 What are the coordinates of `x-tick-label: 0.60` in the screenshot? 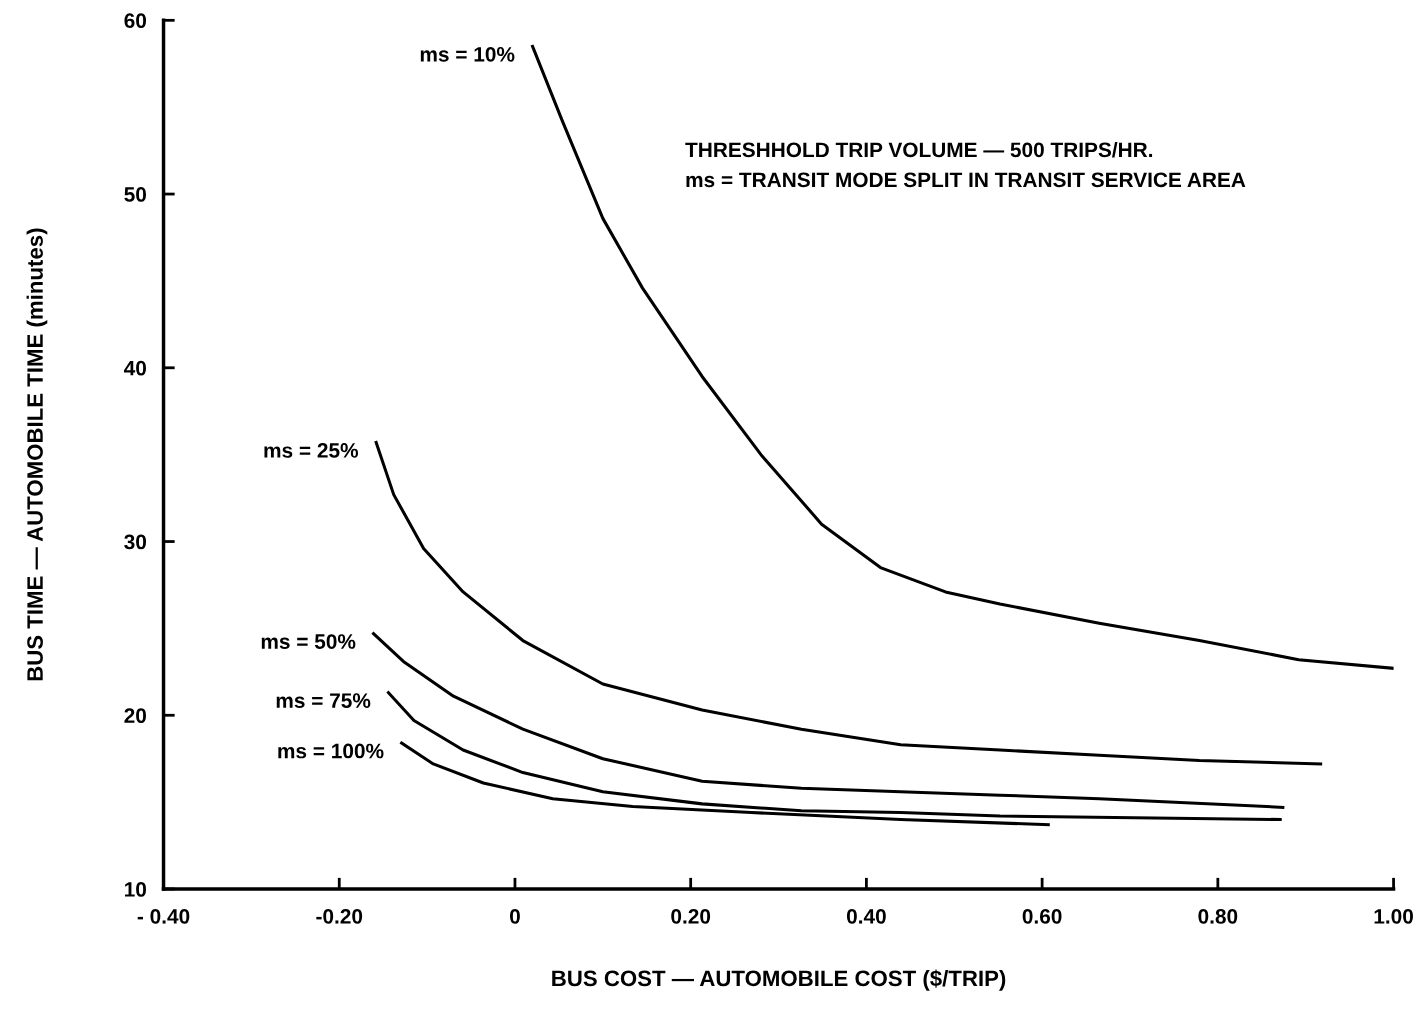 It's located at (1042, 916).